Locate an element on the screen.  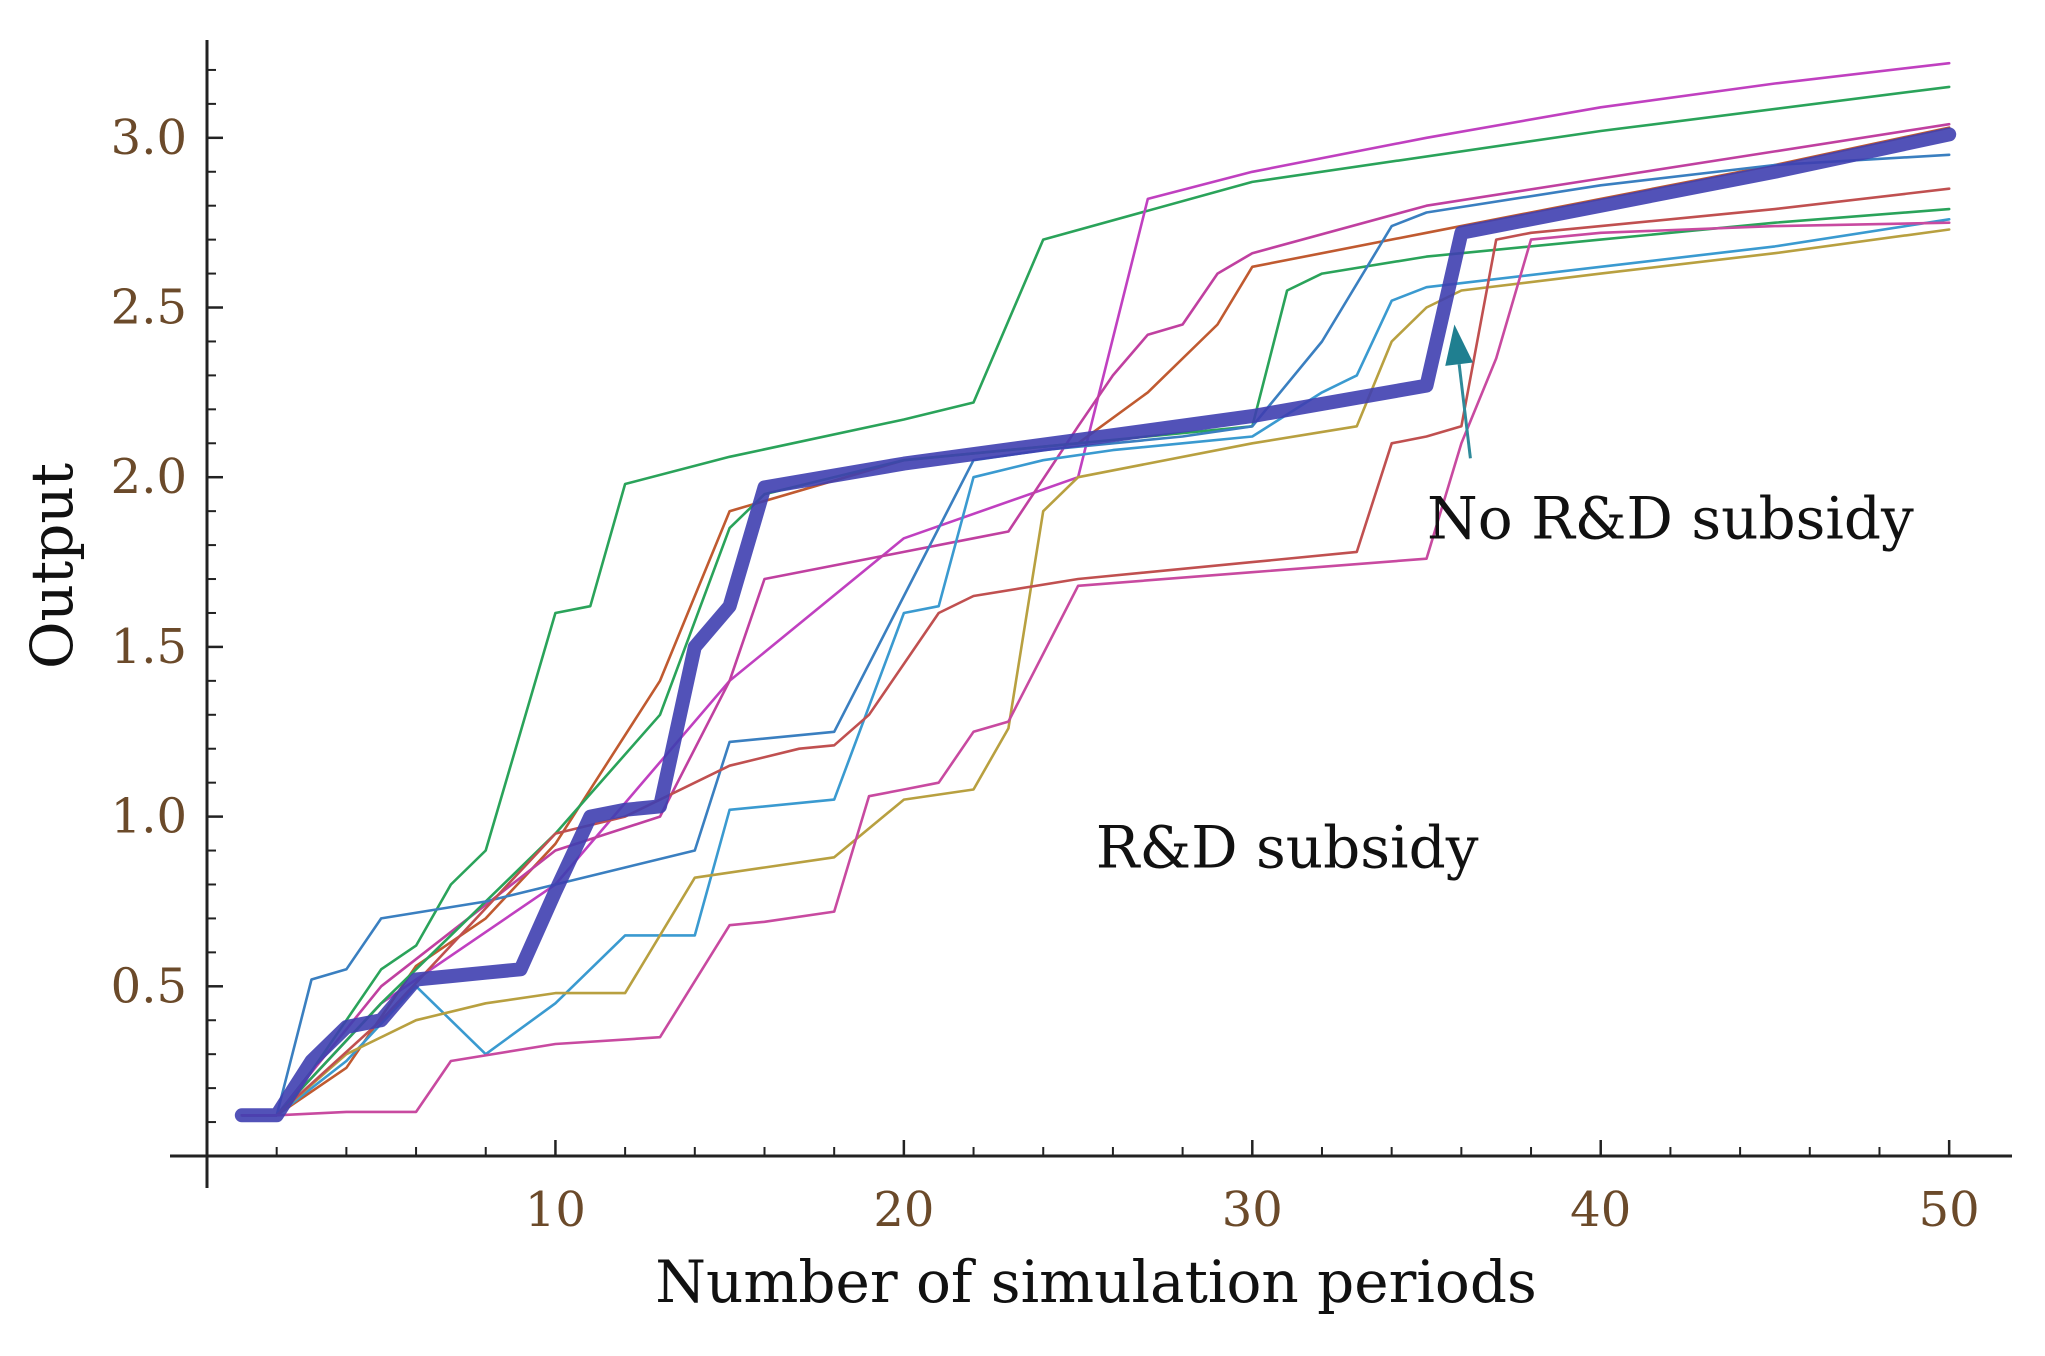
y-tick-label: 1.0 is located at coordinates (149, 817).